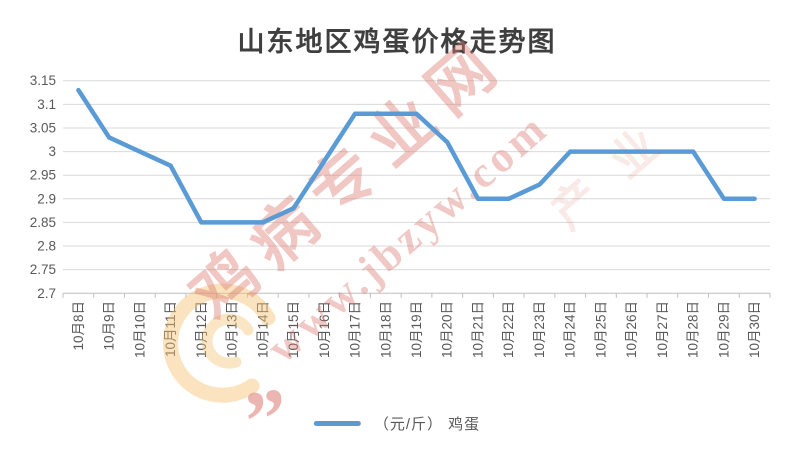 The height and width of the screenshot is (452, 794). What do you see at coordinates (46, 246) in the screenshot?
I see `y-tick-label: 2.8` at bounding box center [46, 246].